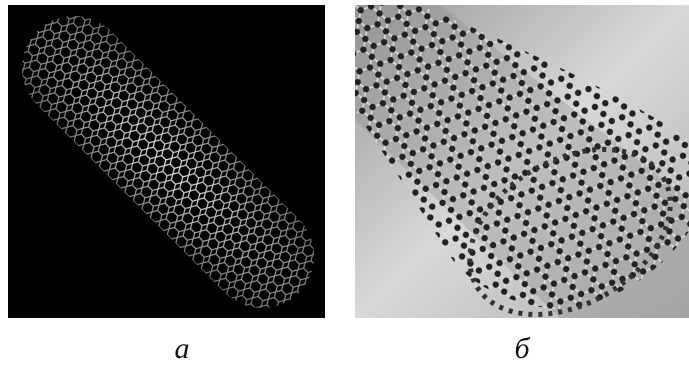  Describe the element at coordinates (522, 348) in the screenshot. I see `panel-label: б` at that location.